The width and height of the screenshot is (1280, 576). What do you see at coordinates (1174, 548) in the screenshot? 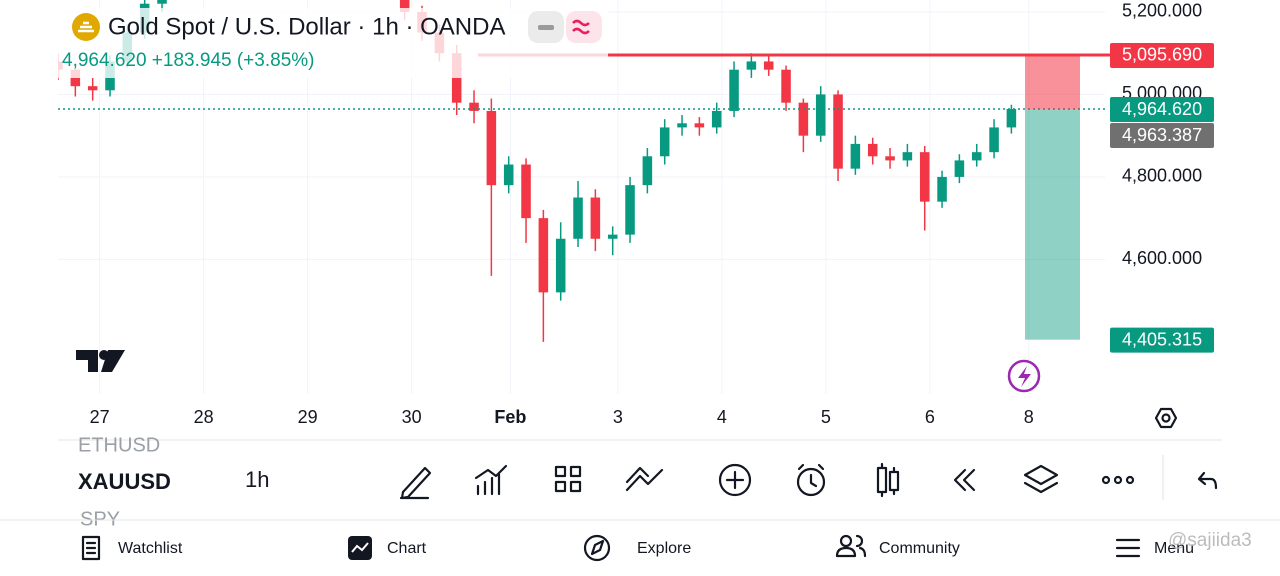
I see `nav-menu: Menu` at bounding box center [1174, 548].